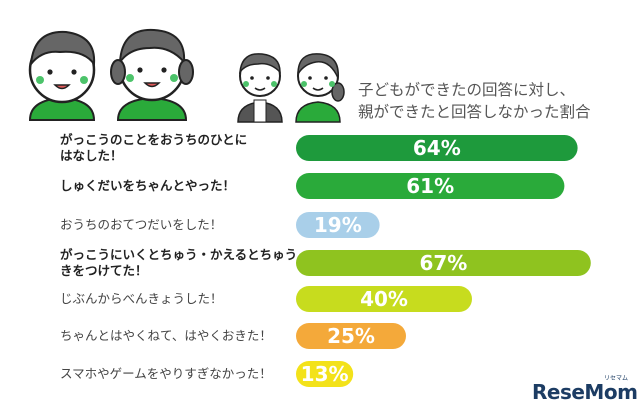 Image resolution: width=640 pixels, height=414 pixels. Describe the element at coordinates (141, 224) in the screenshot. I see `category-label-3-line-1: おうちのおてつだいをした！` at that location.